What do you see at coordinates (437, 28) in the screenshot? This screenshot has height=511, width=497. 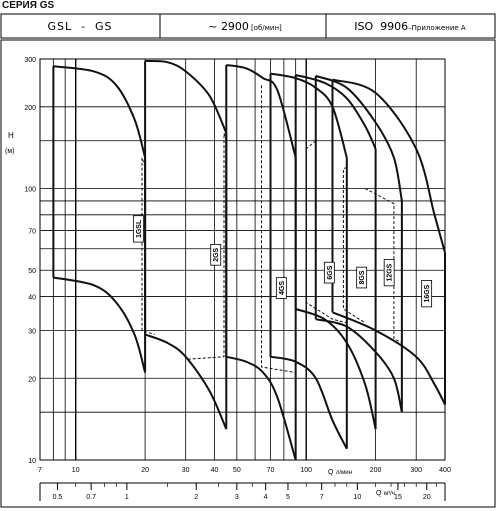 I see `header-standard-note: –Приложение А` at bounding box center [437, 28].